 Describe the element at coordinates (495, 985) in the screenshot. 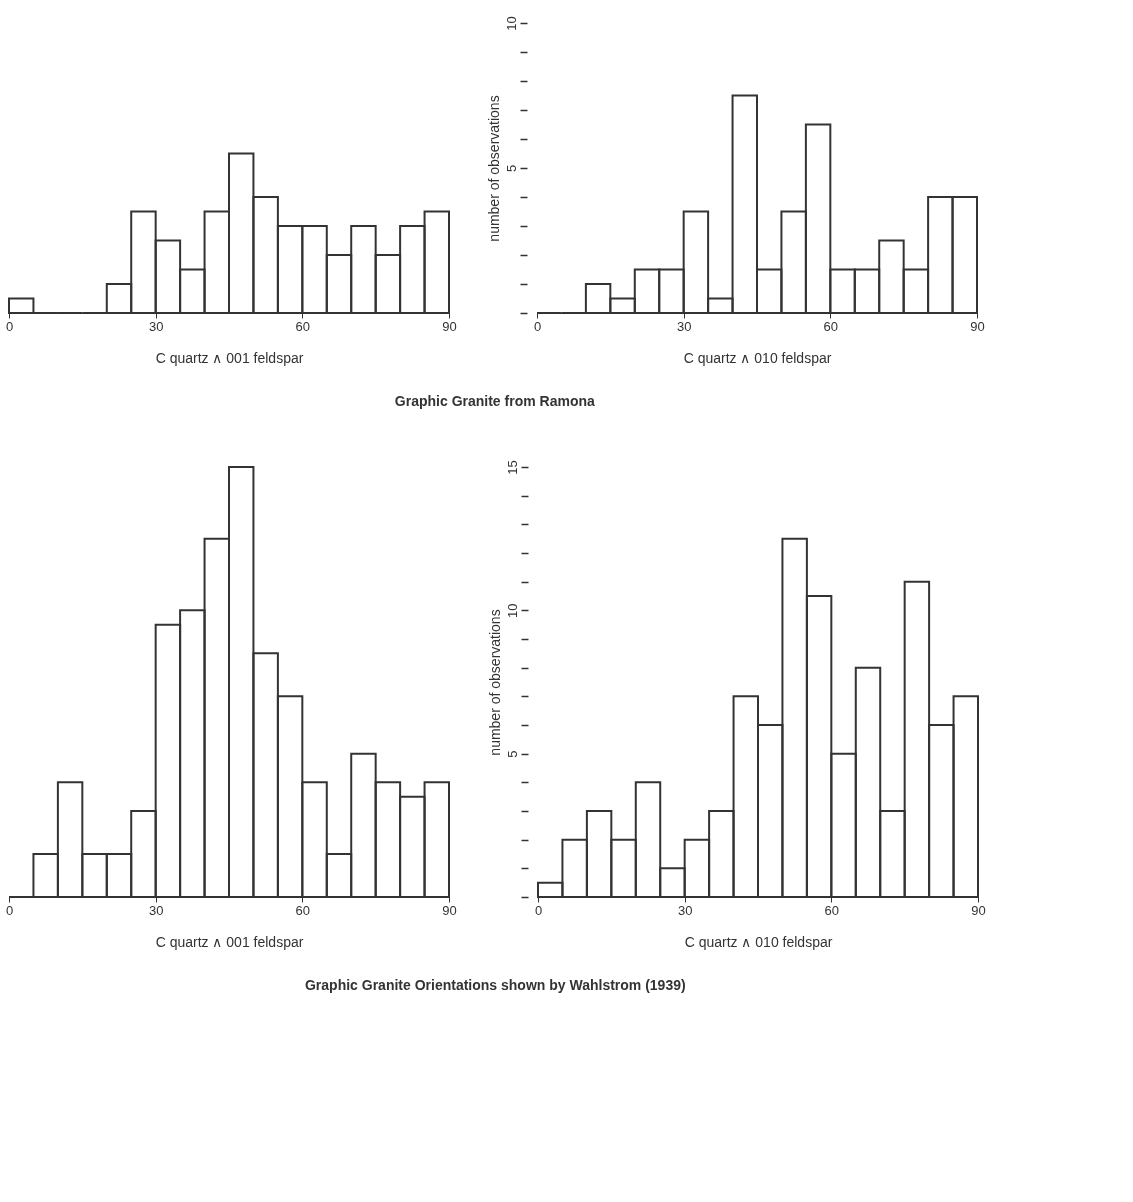

I see `text: Graphic Granite Orientations shown by Wahlstrom (1939)` at that location.